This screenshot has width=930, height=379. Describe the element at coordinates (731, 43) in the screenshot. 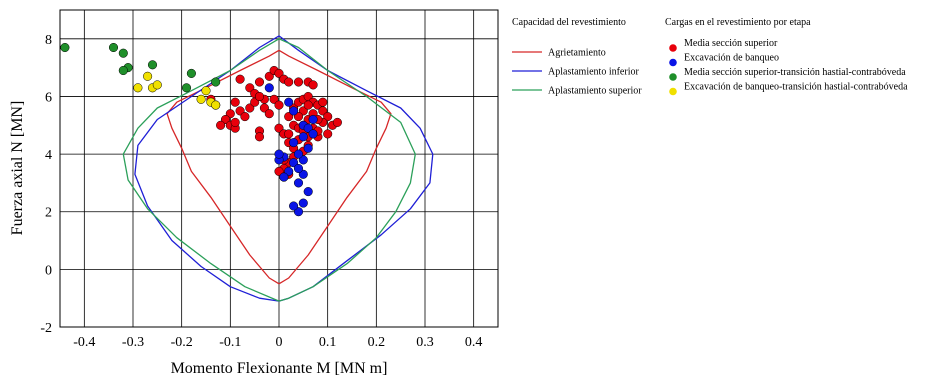

I see `loads-legend-label: Media sección superior` at that location.